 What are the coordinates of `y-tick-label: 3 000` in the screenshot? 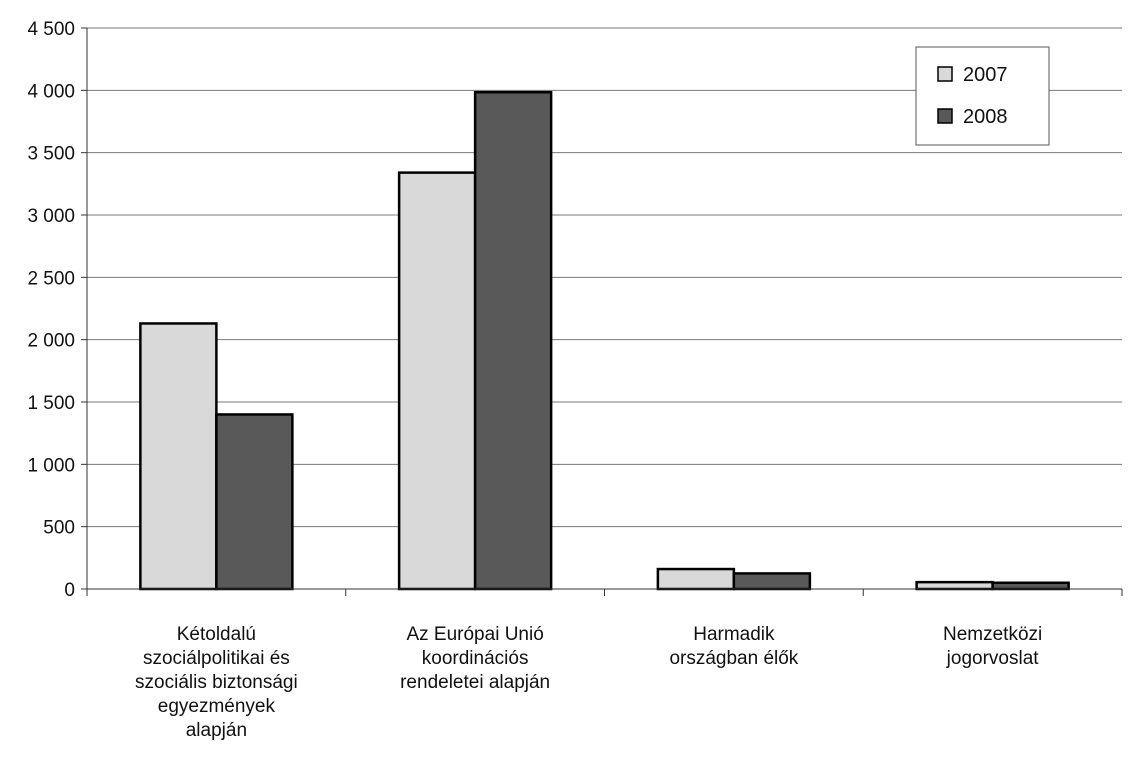 It's located at (51, 216).